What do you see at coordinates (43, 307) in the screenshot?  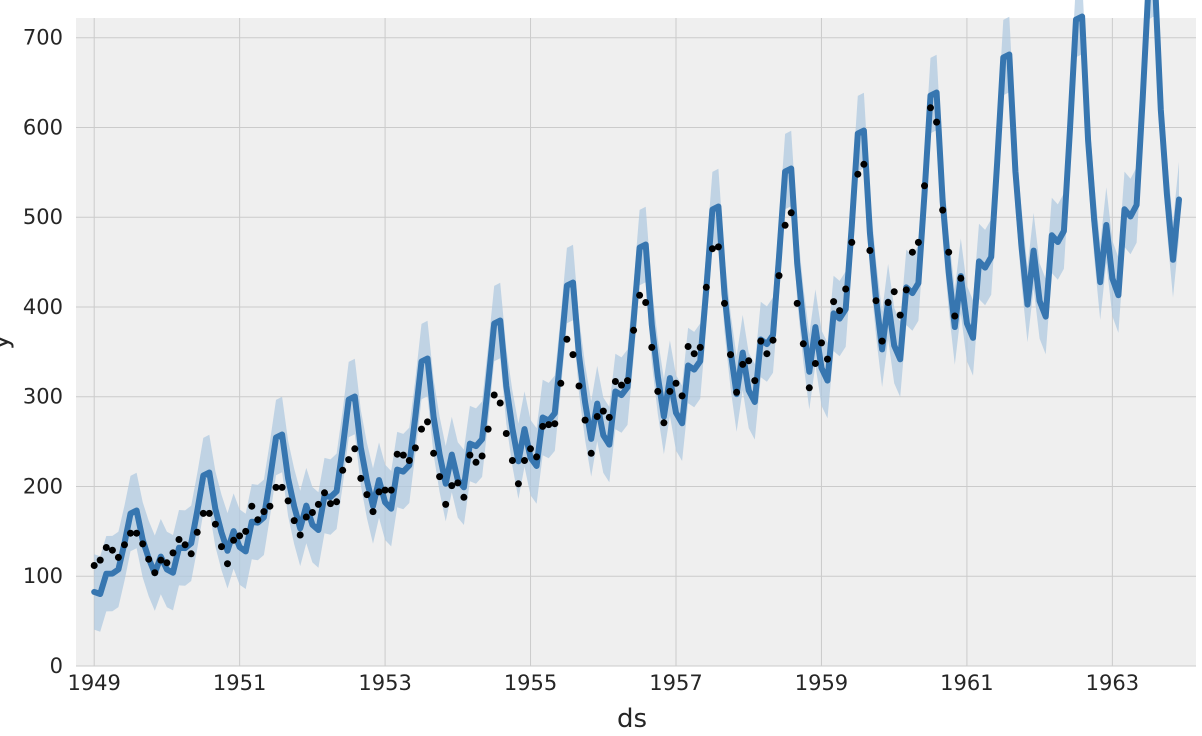 I see `y-tick-label: 400` at bounding box center [43, 307].